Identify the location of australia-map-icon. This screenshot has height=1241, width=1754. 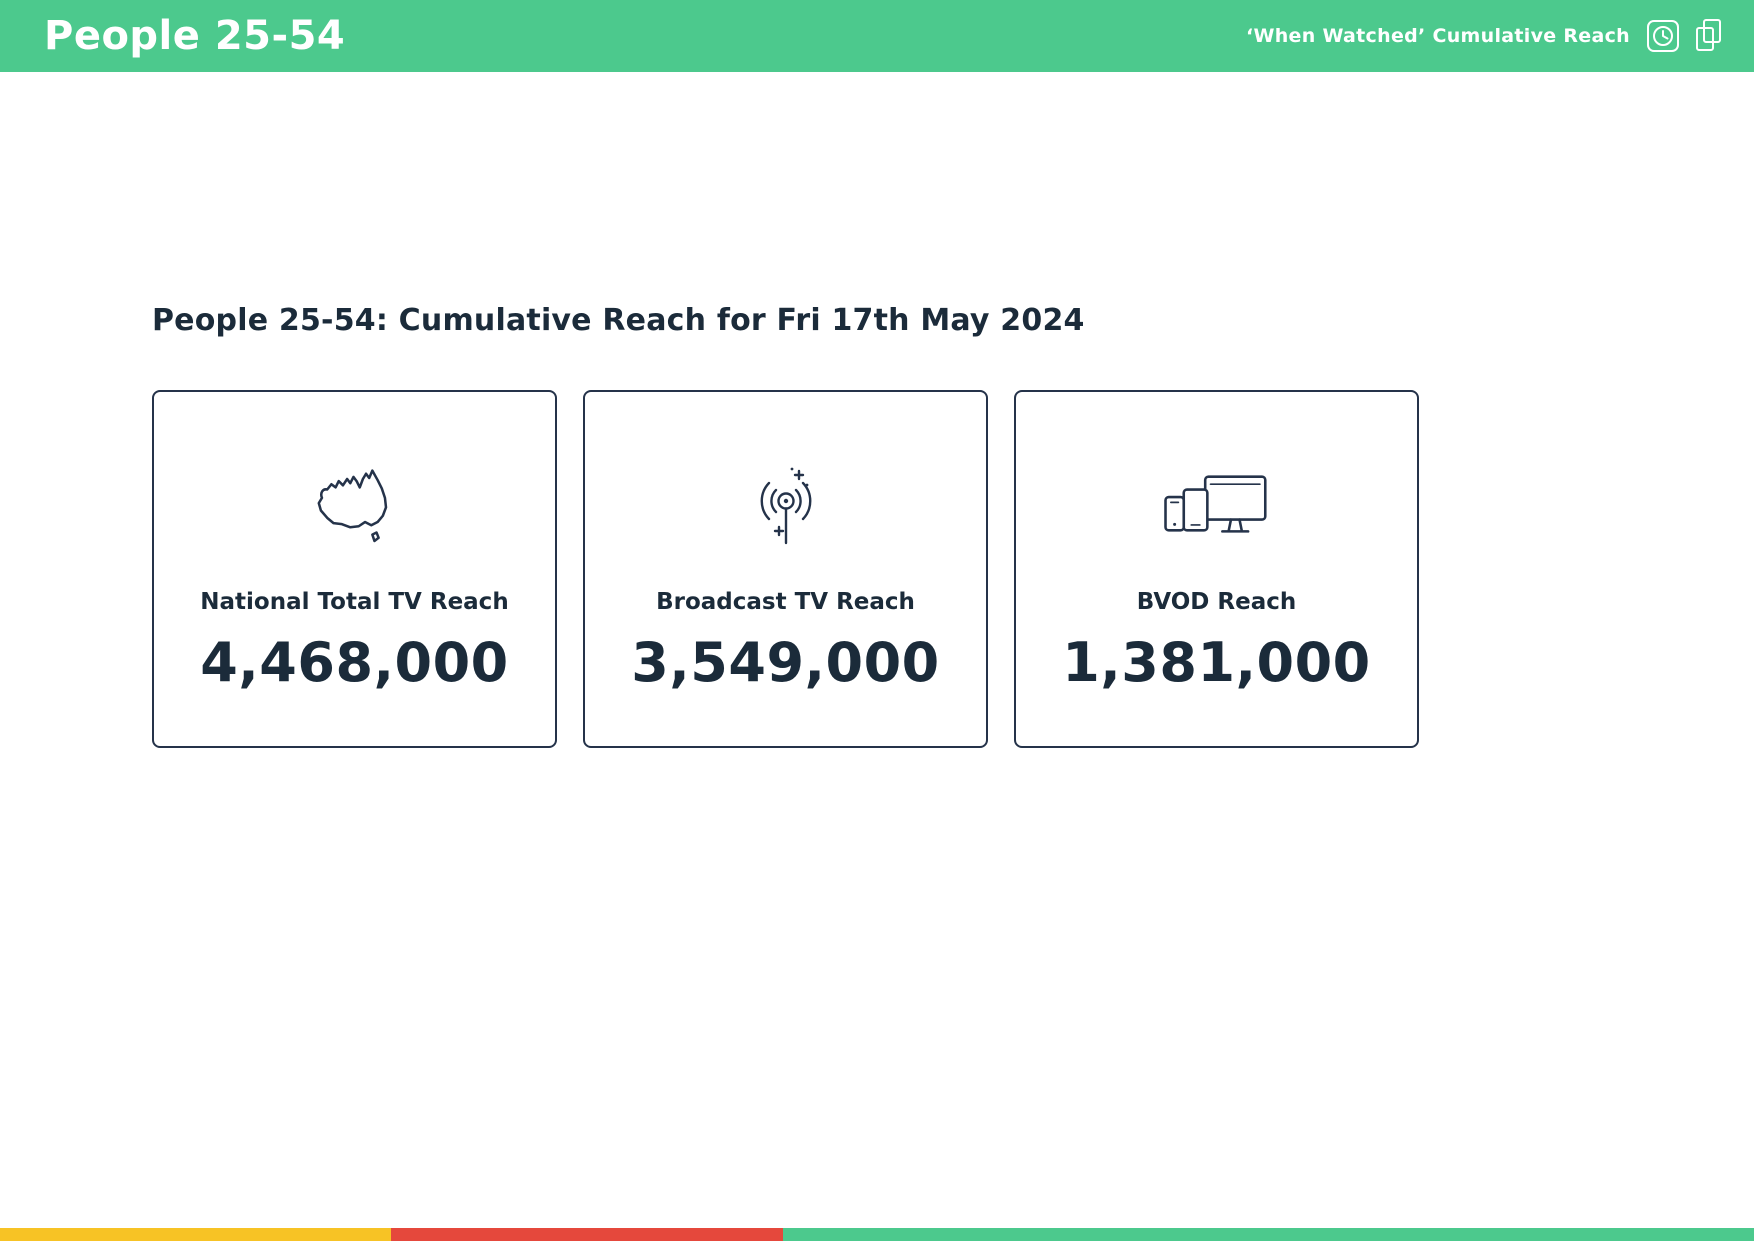
(354, 510).